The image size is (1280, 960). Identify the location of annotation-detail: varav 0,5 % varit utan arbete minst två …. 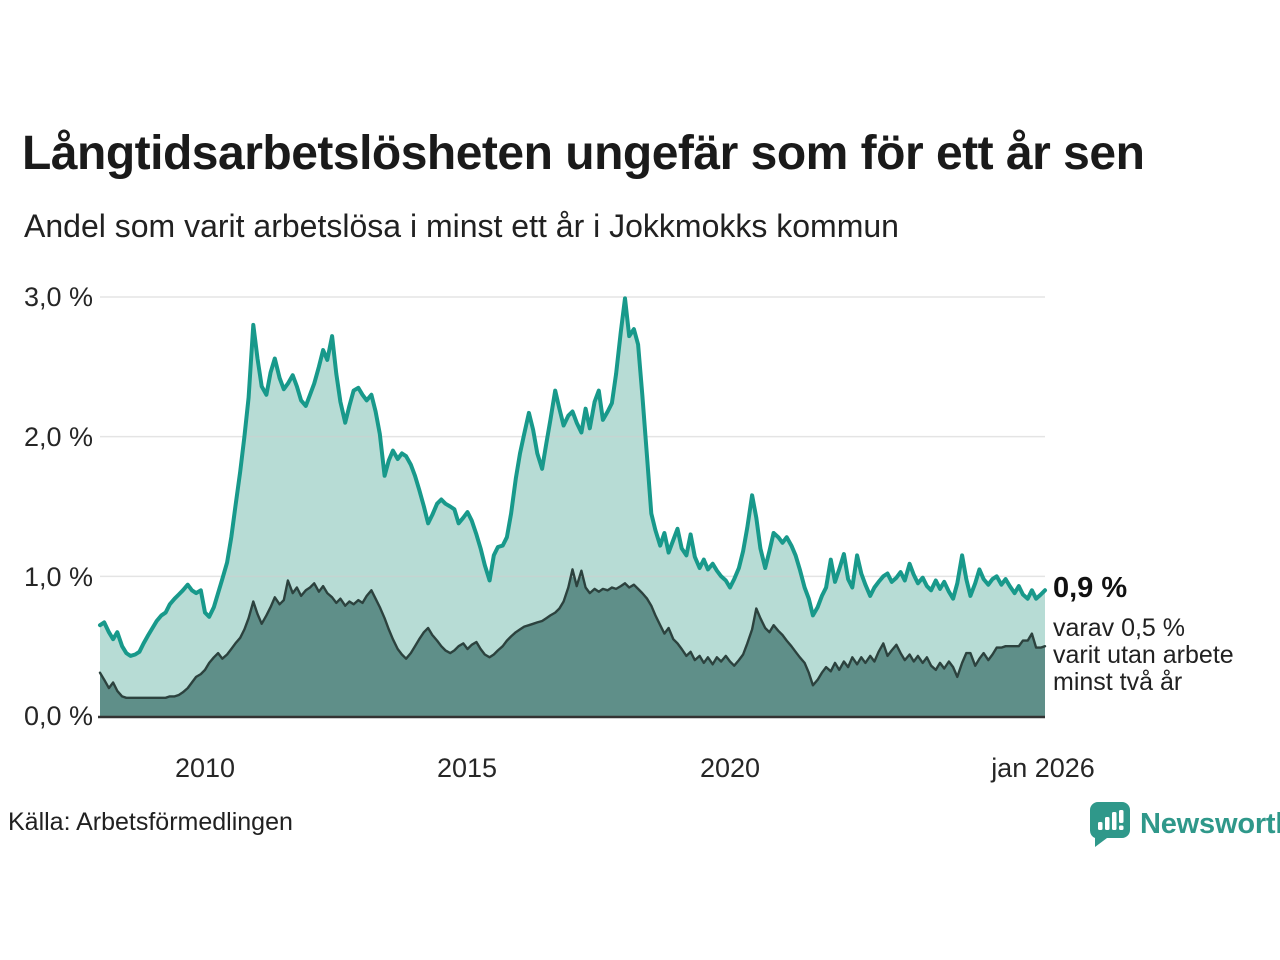
(1143, 655).